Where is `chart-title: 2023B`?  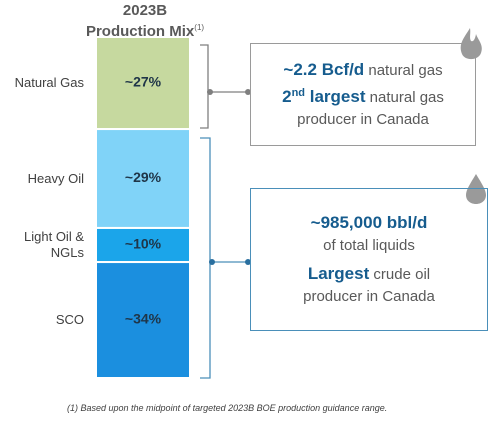
chart-title: 2023B is located at coordinates (145, 10).